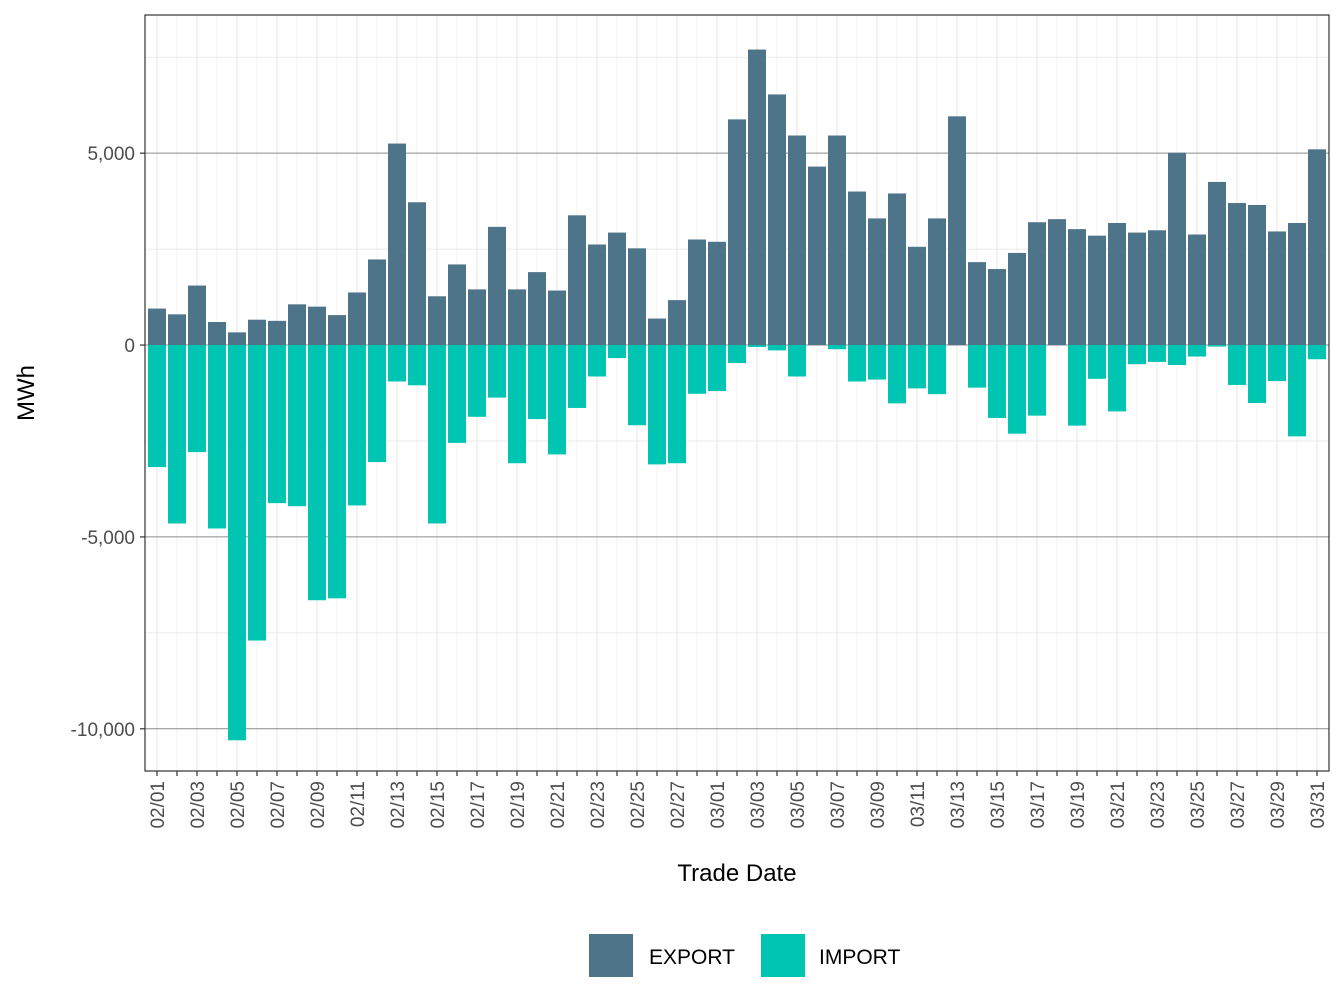  I want to click on x-tick-label: 02/05, so click(238, 805).